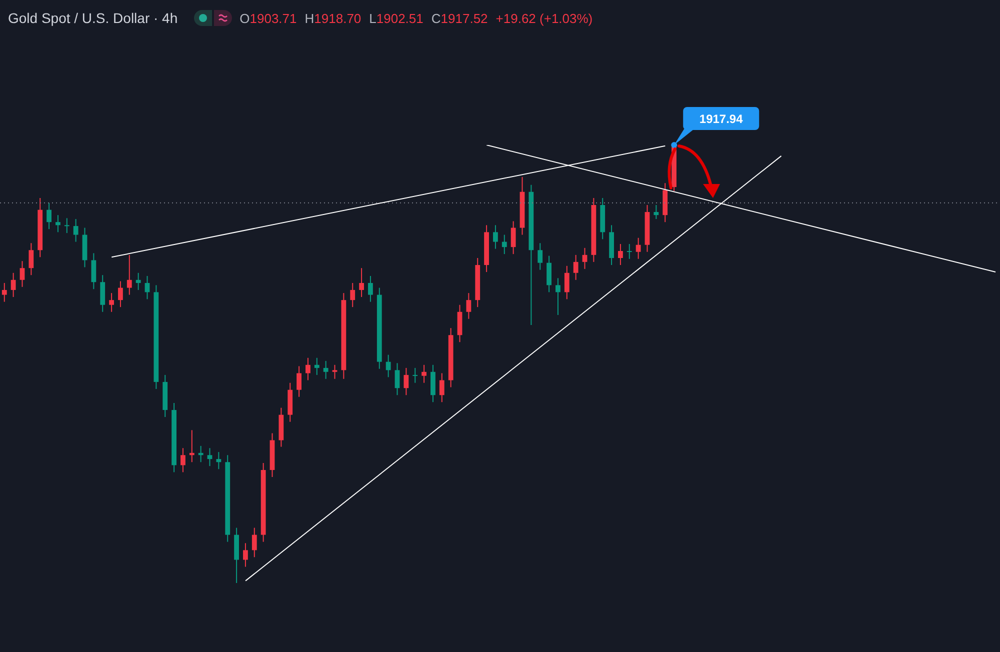 The height and width of the screenshot is (652, 1000). What do you see at coordinates (333, 18) in the screenshot?
I see `text: H1918.70` at bounding box center [333, 18].